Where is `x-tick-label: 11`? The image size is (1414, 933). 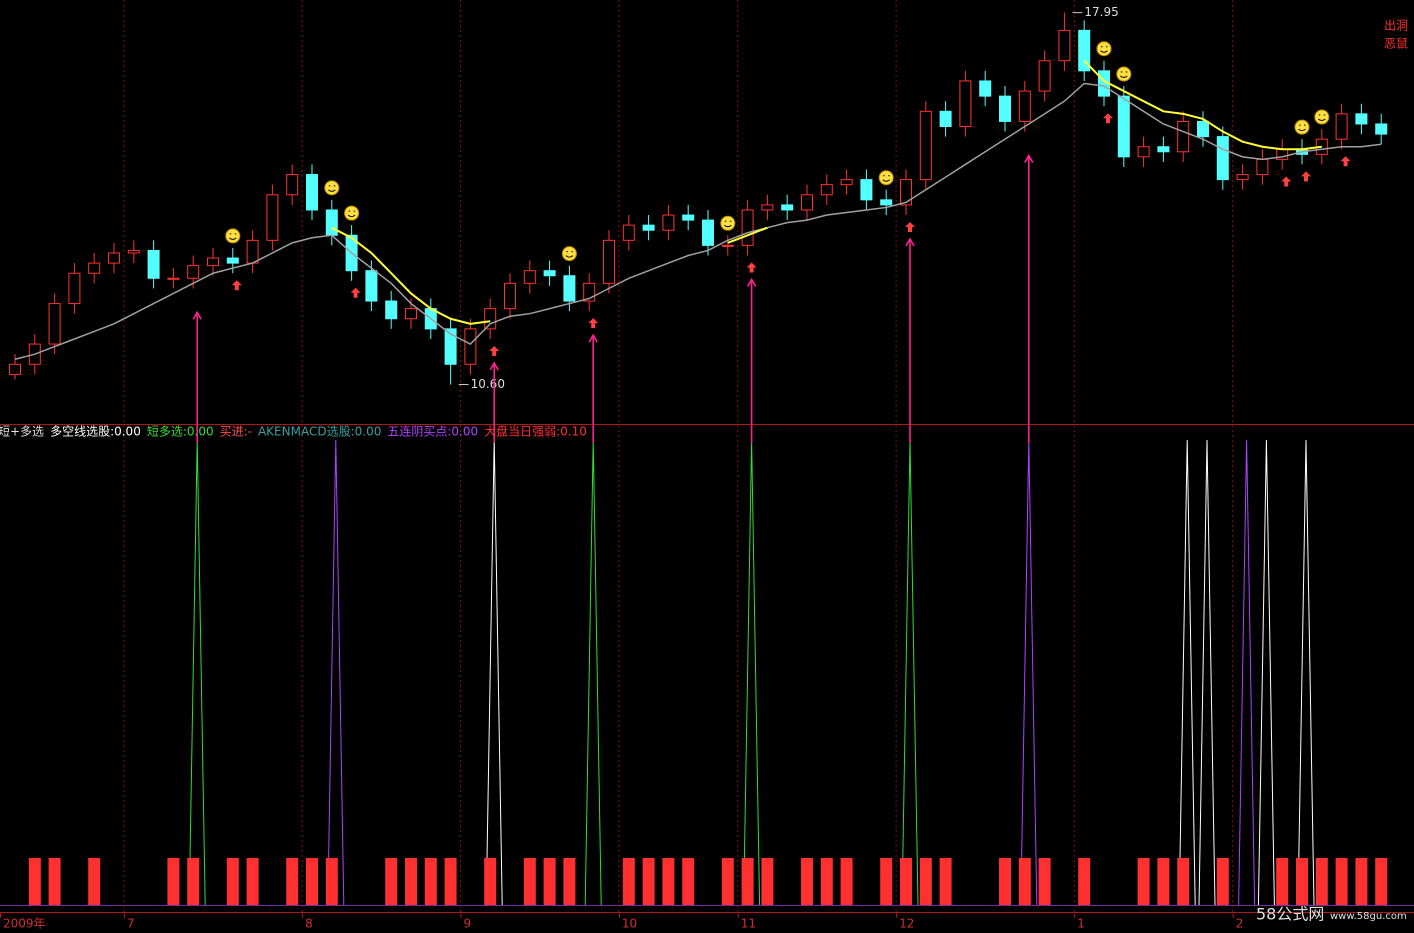 x-tick-label: 11 is located at coordinates (748, 924).